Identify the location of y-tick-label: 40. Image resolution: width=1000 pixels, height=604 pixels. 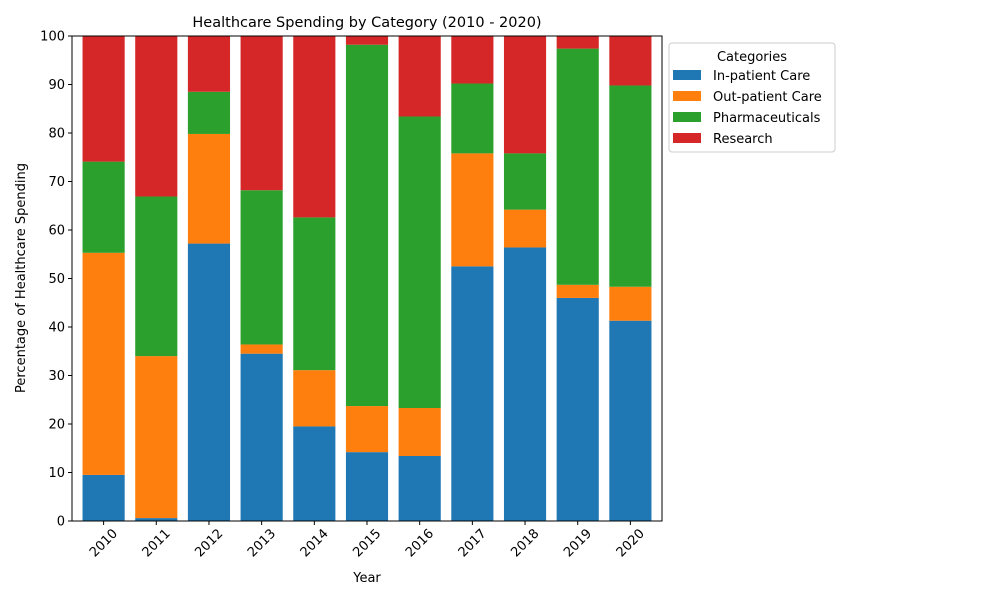
(56, 328).